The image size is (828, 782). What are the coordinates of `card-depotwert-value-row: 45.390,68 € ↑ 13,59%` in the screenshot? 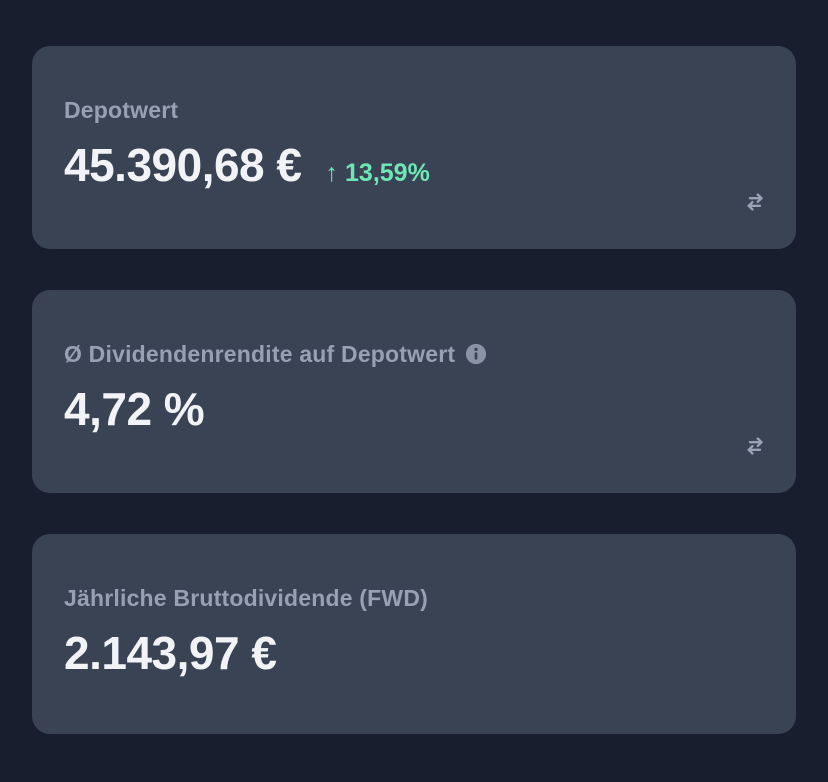 It's located at (414, 165).